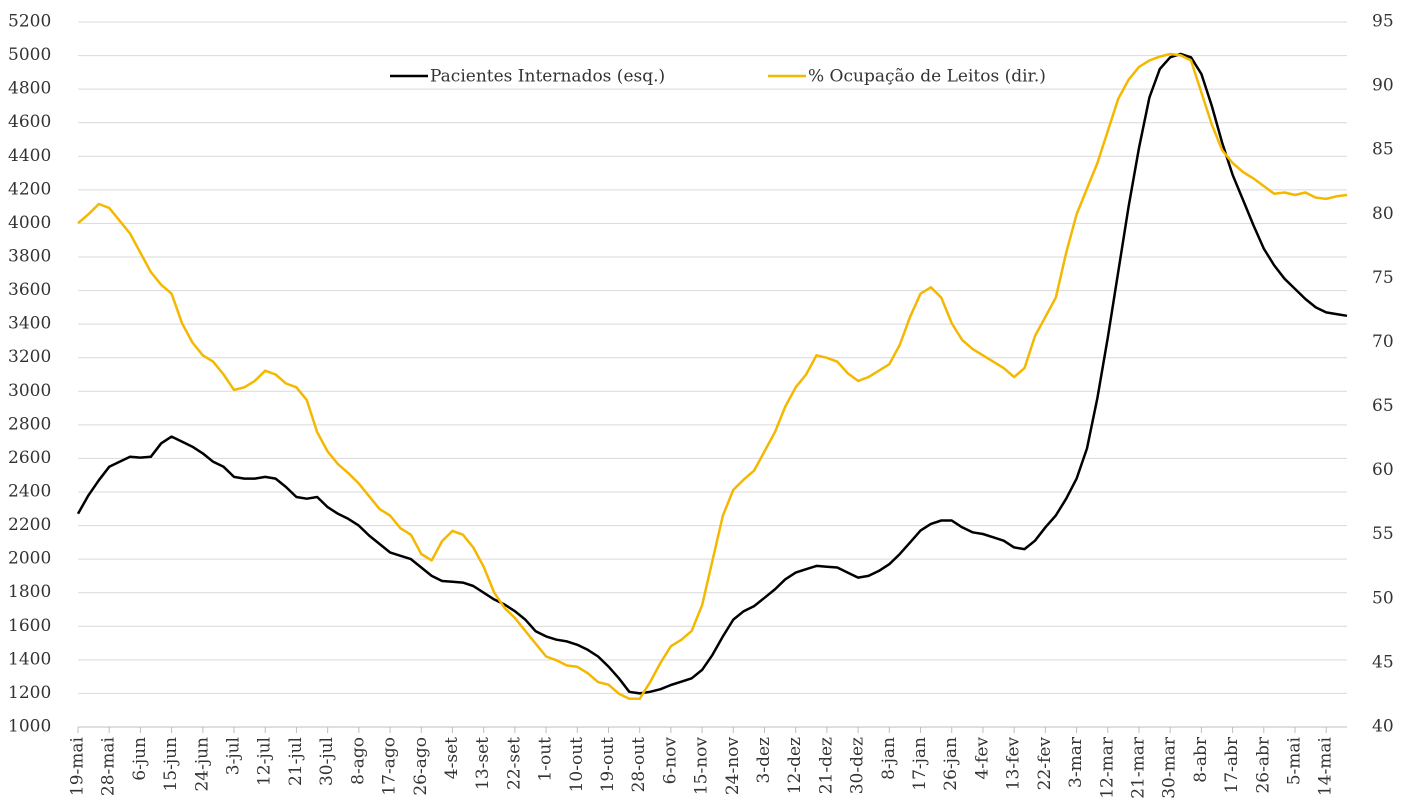  What do you see at coordinates (1383, 278) in the screenshot?
I see `y2-tick-label: 75` at bounding box center [1383, 278].